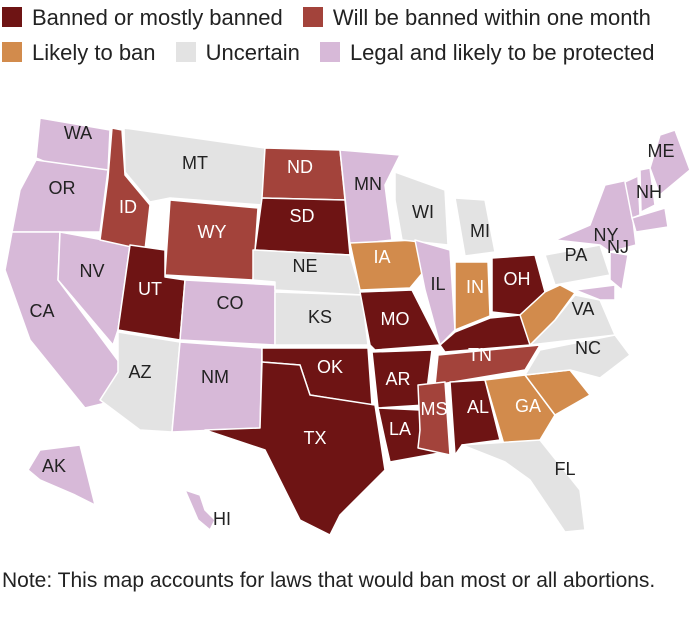  What do you see at coordinates (94, 52) in the screenshot?
I see `legend-label: Likely to ban` at bounding box center [94, 52].